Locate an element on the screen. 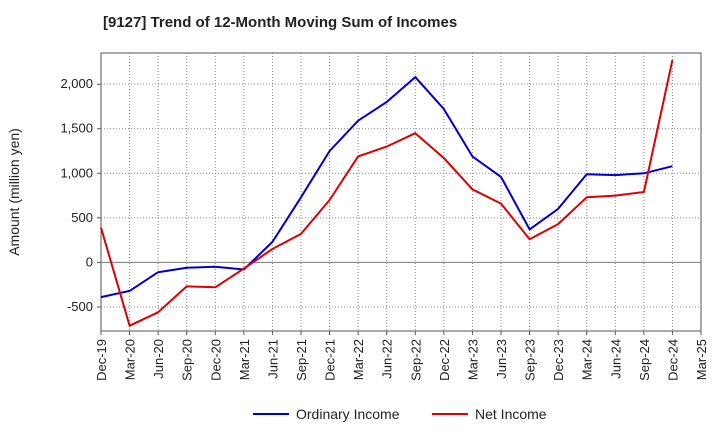  y-tick-label: 500 is located at coordinates (82, 217).